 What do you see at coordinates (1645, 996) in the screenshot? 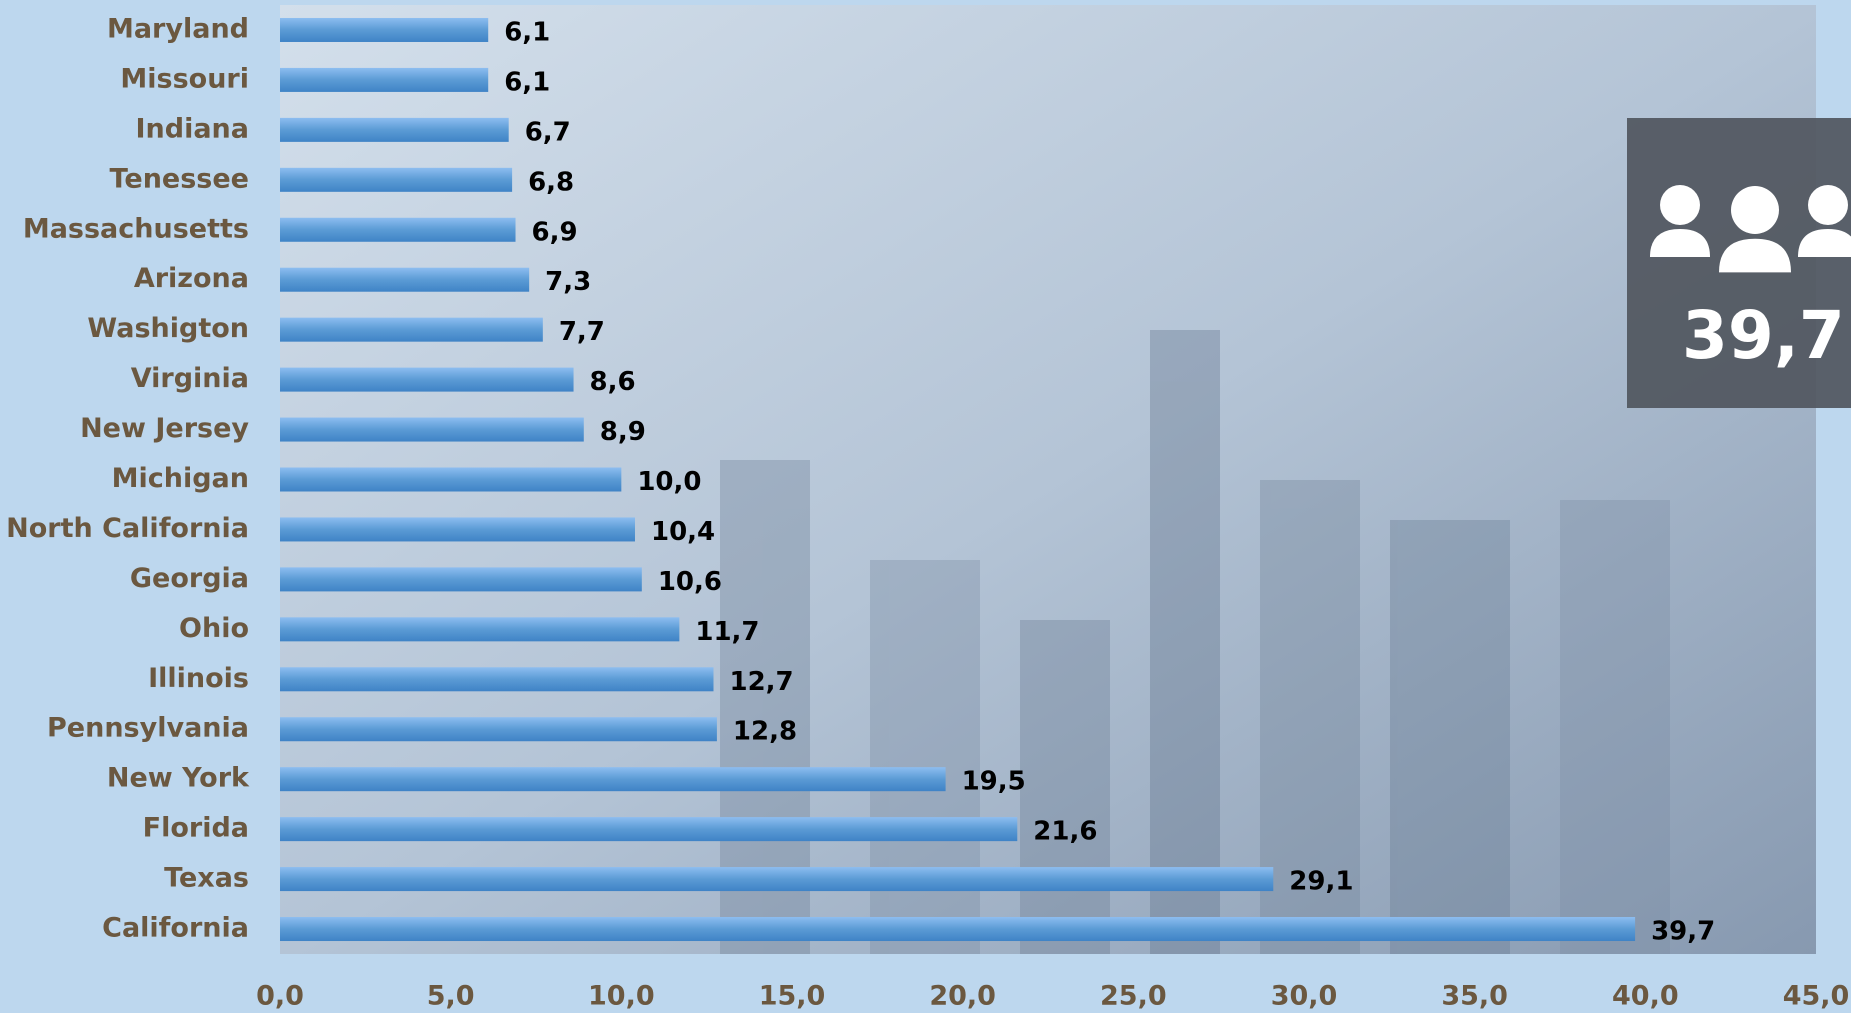
I see `x-tick-label: 40,0` at bounding box center [1645, 996].